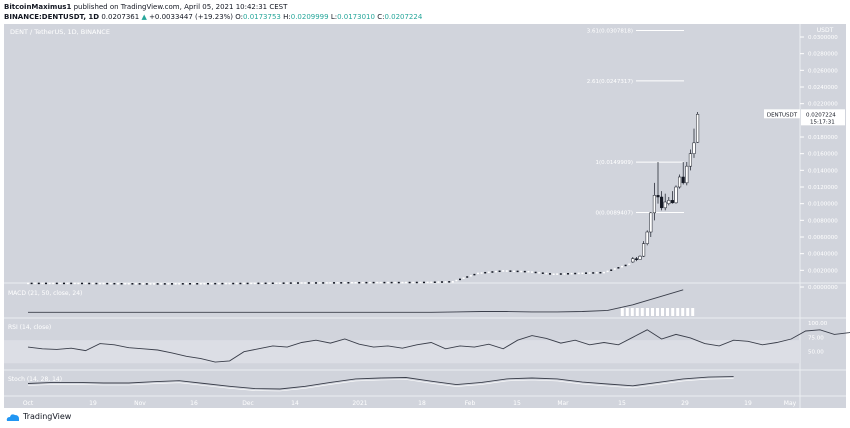  Describe the element at coordinates (823, 255) in the screenshot. I see `y-tick-label: 0.0040000` at that location.